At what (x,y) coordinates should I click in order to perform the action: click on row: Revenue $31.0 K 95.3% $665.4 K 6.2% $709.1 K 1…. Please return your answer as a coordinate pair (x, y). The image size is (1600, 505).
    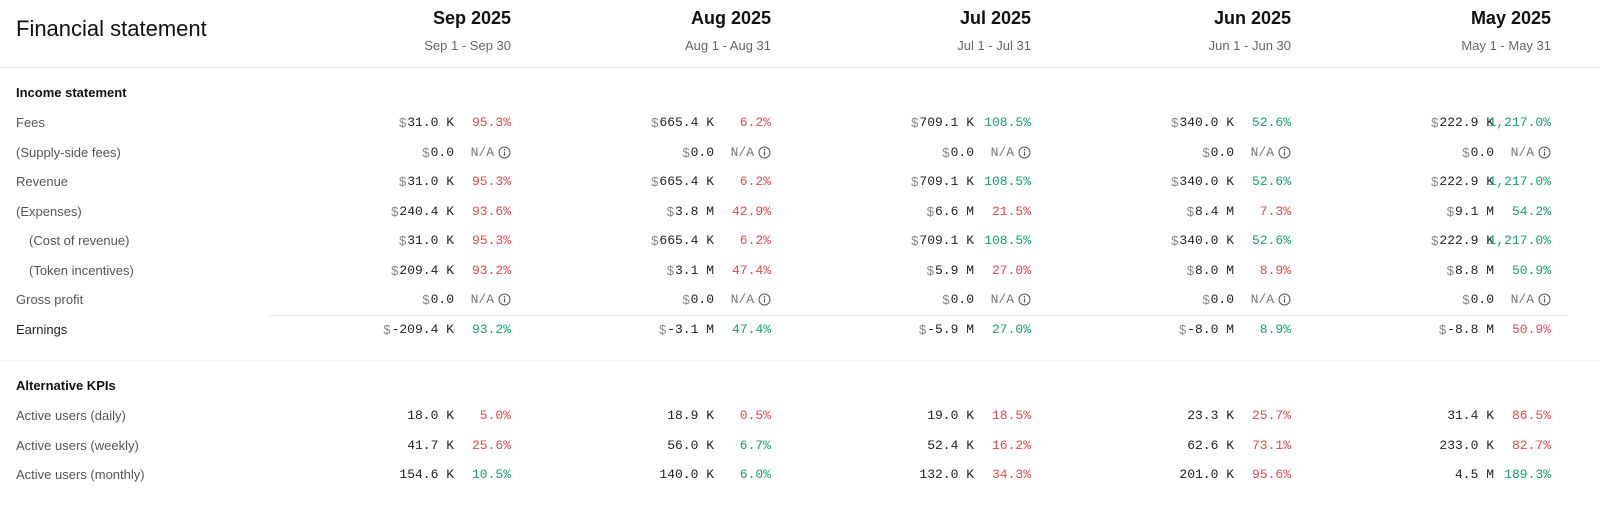
    Looking at the image, I should click on (800, 182).